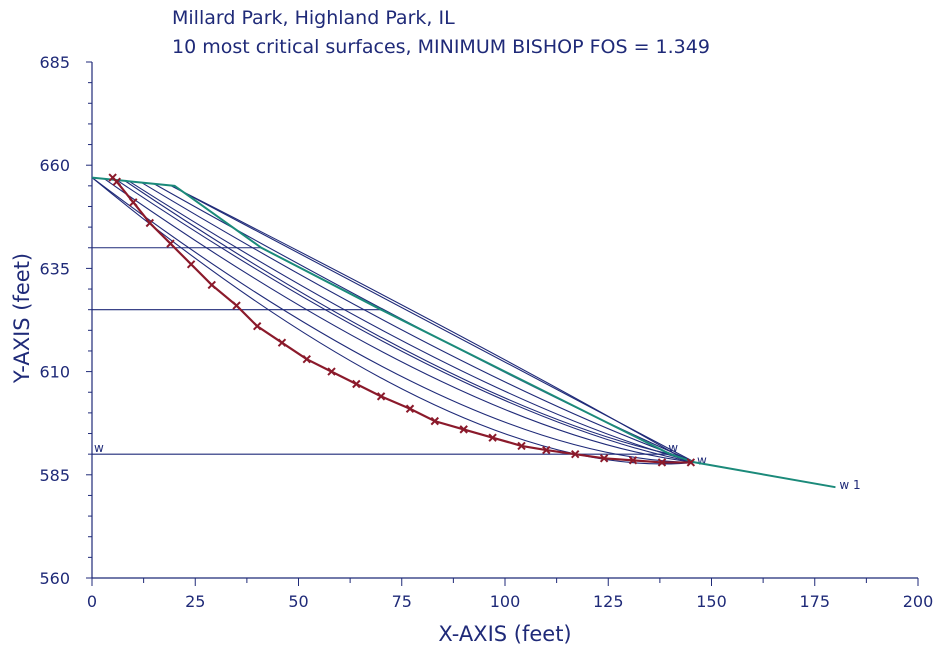 The width and height of the screenshot is (937, 648). I want to click on x-axis-label: X-AXIS (feet), so click(504, 634).